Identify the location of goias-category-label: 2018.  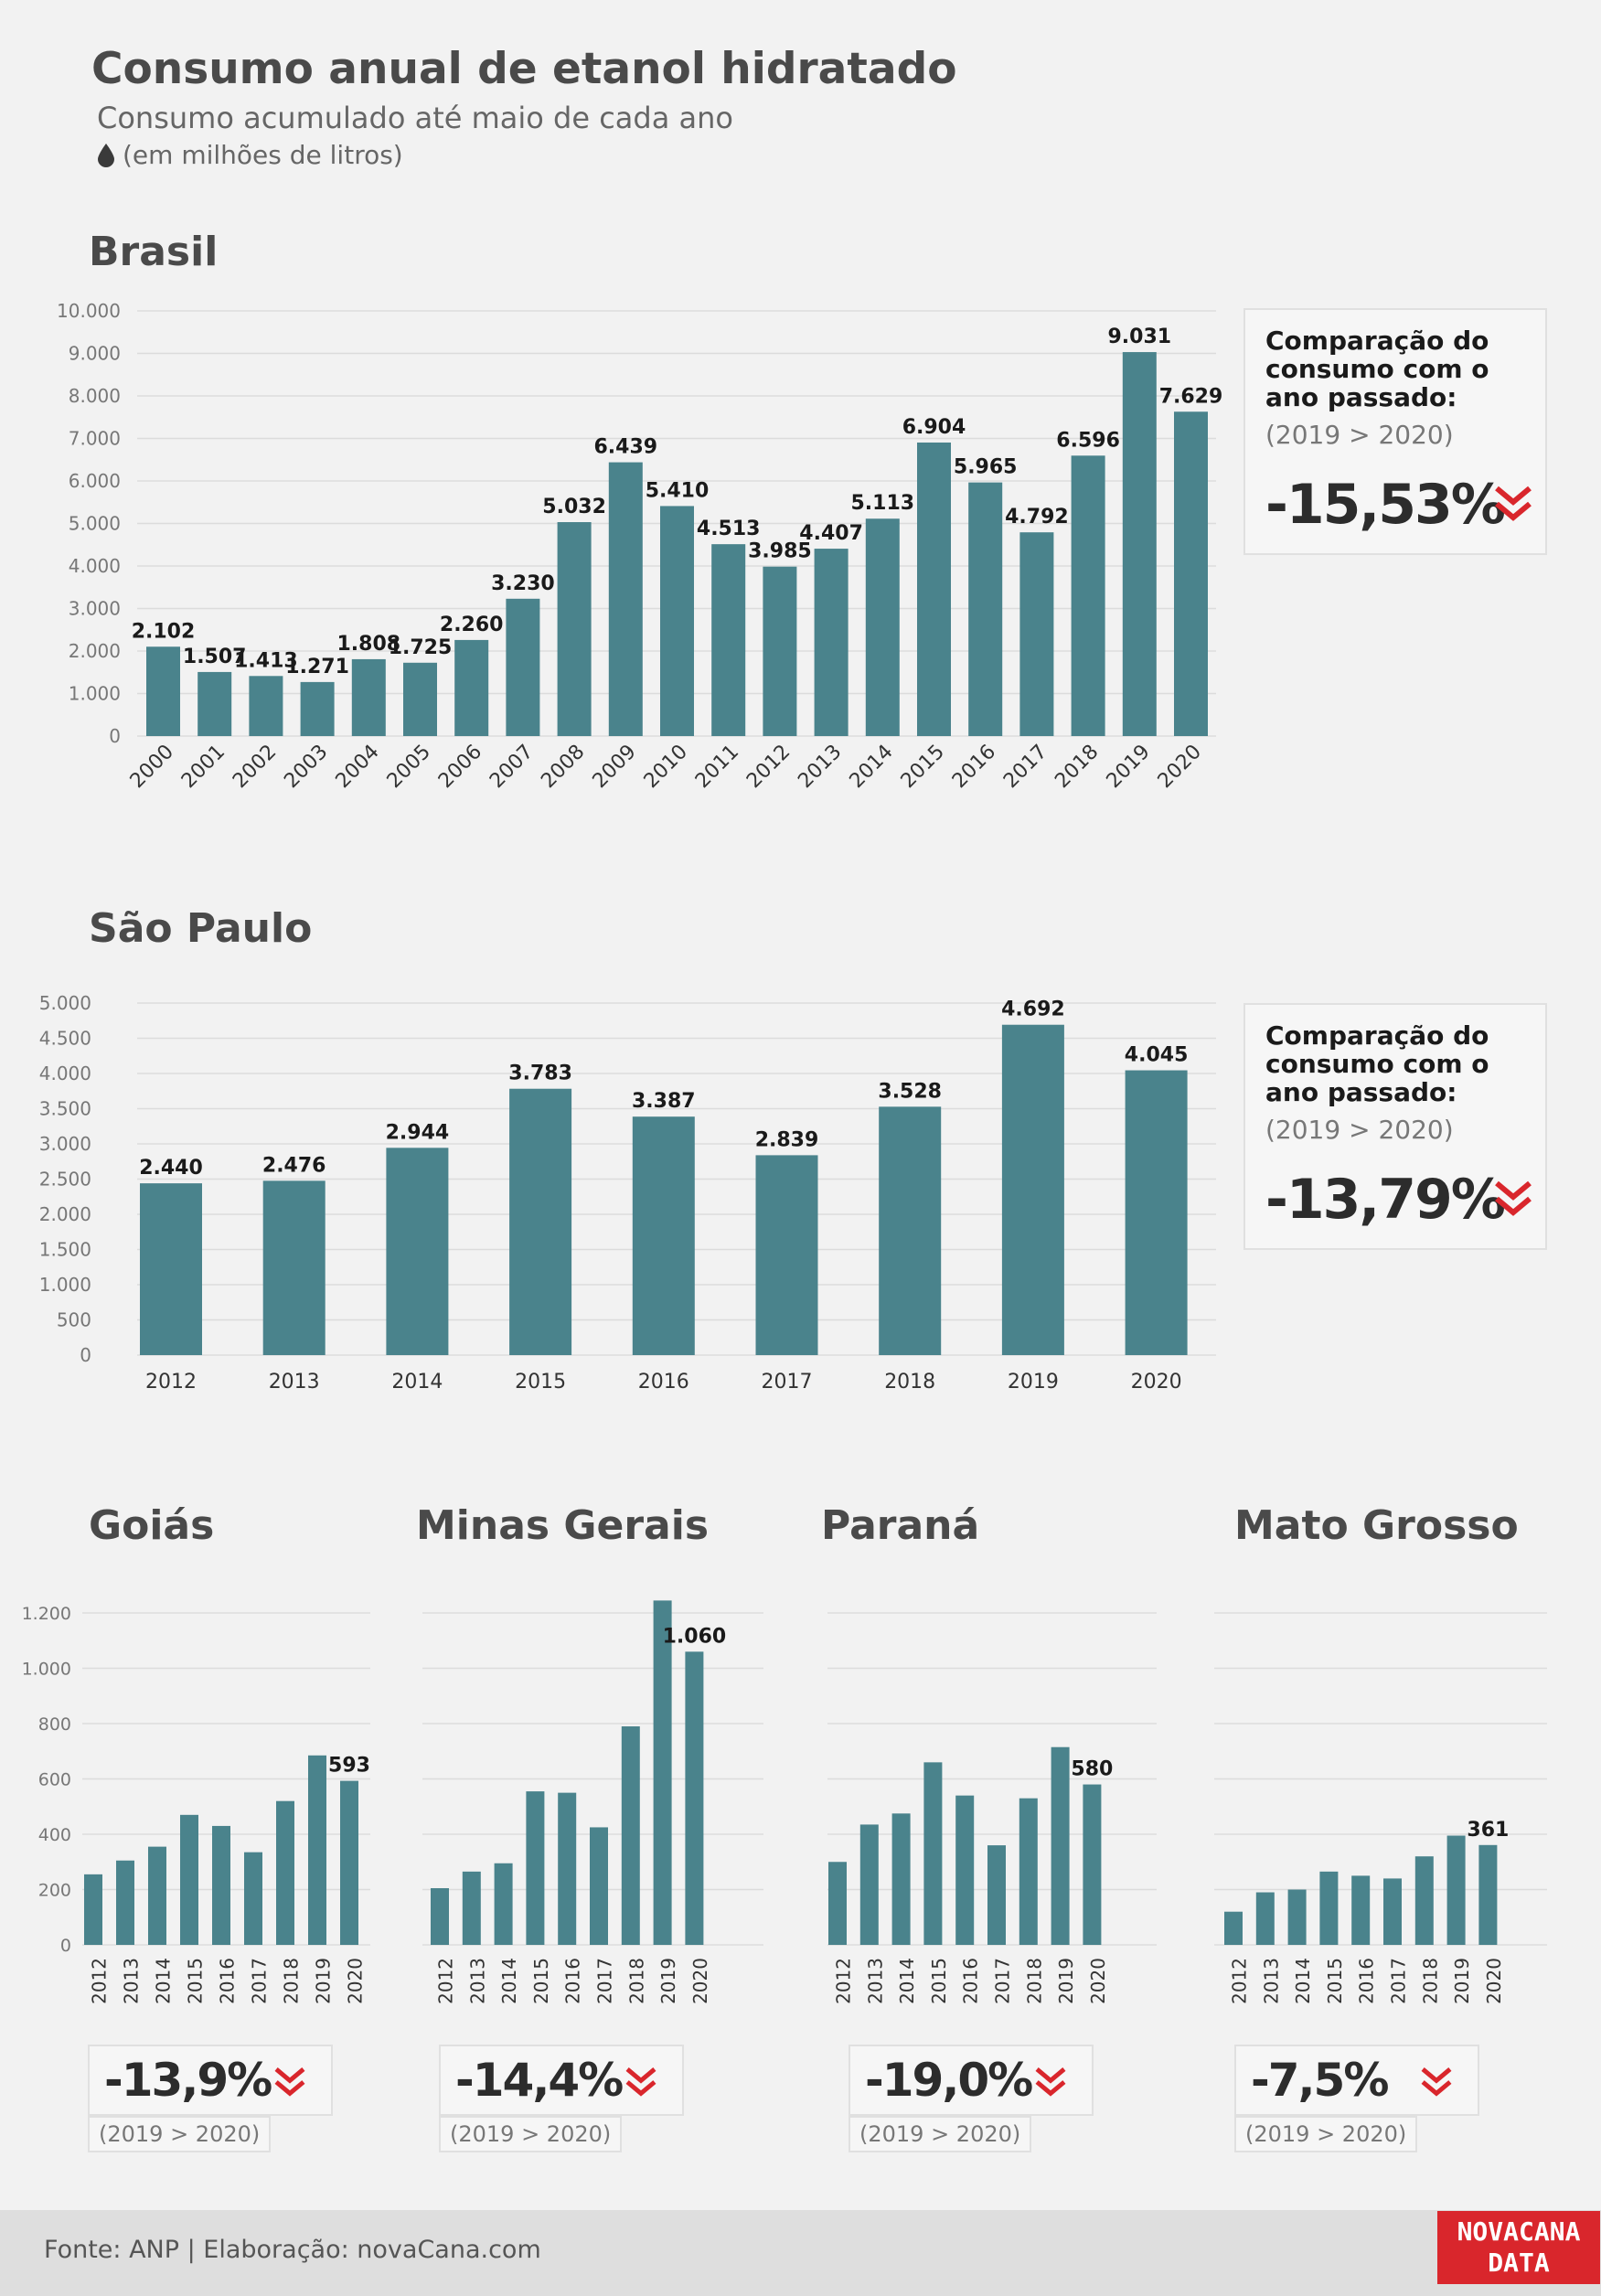
(292, 1981).